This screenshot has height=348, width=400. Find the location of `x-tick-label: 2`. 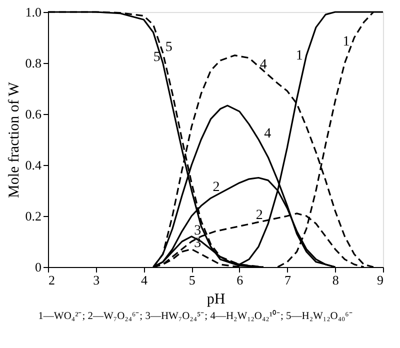

x-tick-label: 2 is located at coordinates (51, 280).